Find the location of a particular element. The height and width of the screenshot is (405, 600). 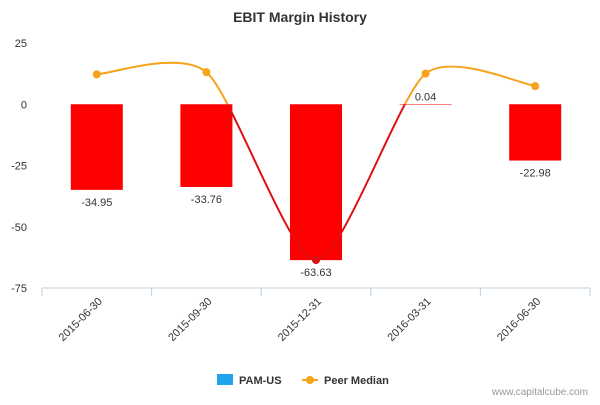

bar-data-label: -33.76 is located at coordinates (206, 200).